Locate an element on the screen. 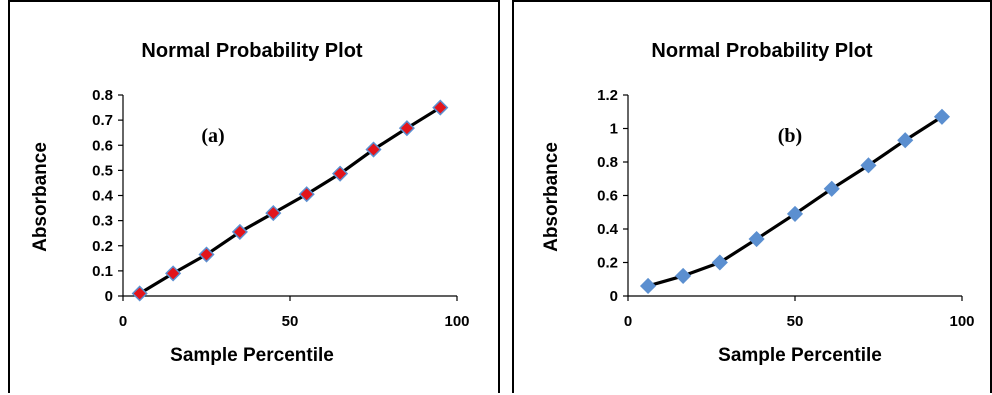 This screenshot has height=395, width=992. chart-a-ytick-label: 0.1 is located at coordinates (102, 271).